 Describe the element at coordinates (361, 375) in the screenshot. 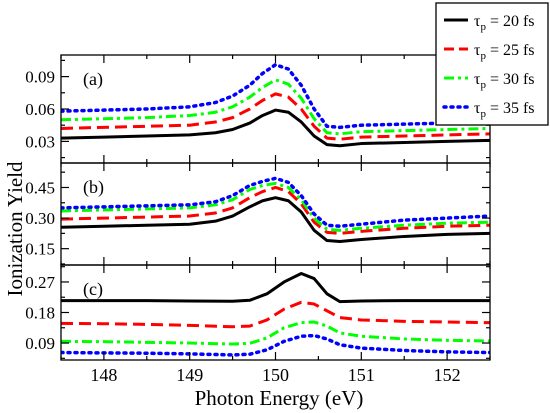

I see `x-tick-label: 151` at that location.